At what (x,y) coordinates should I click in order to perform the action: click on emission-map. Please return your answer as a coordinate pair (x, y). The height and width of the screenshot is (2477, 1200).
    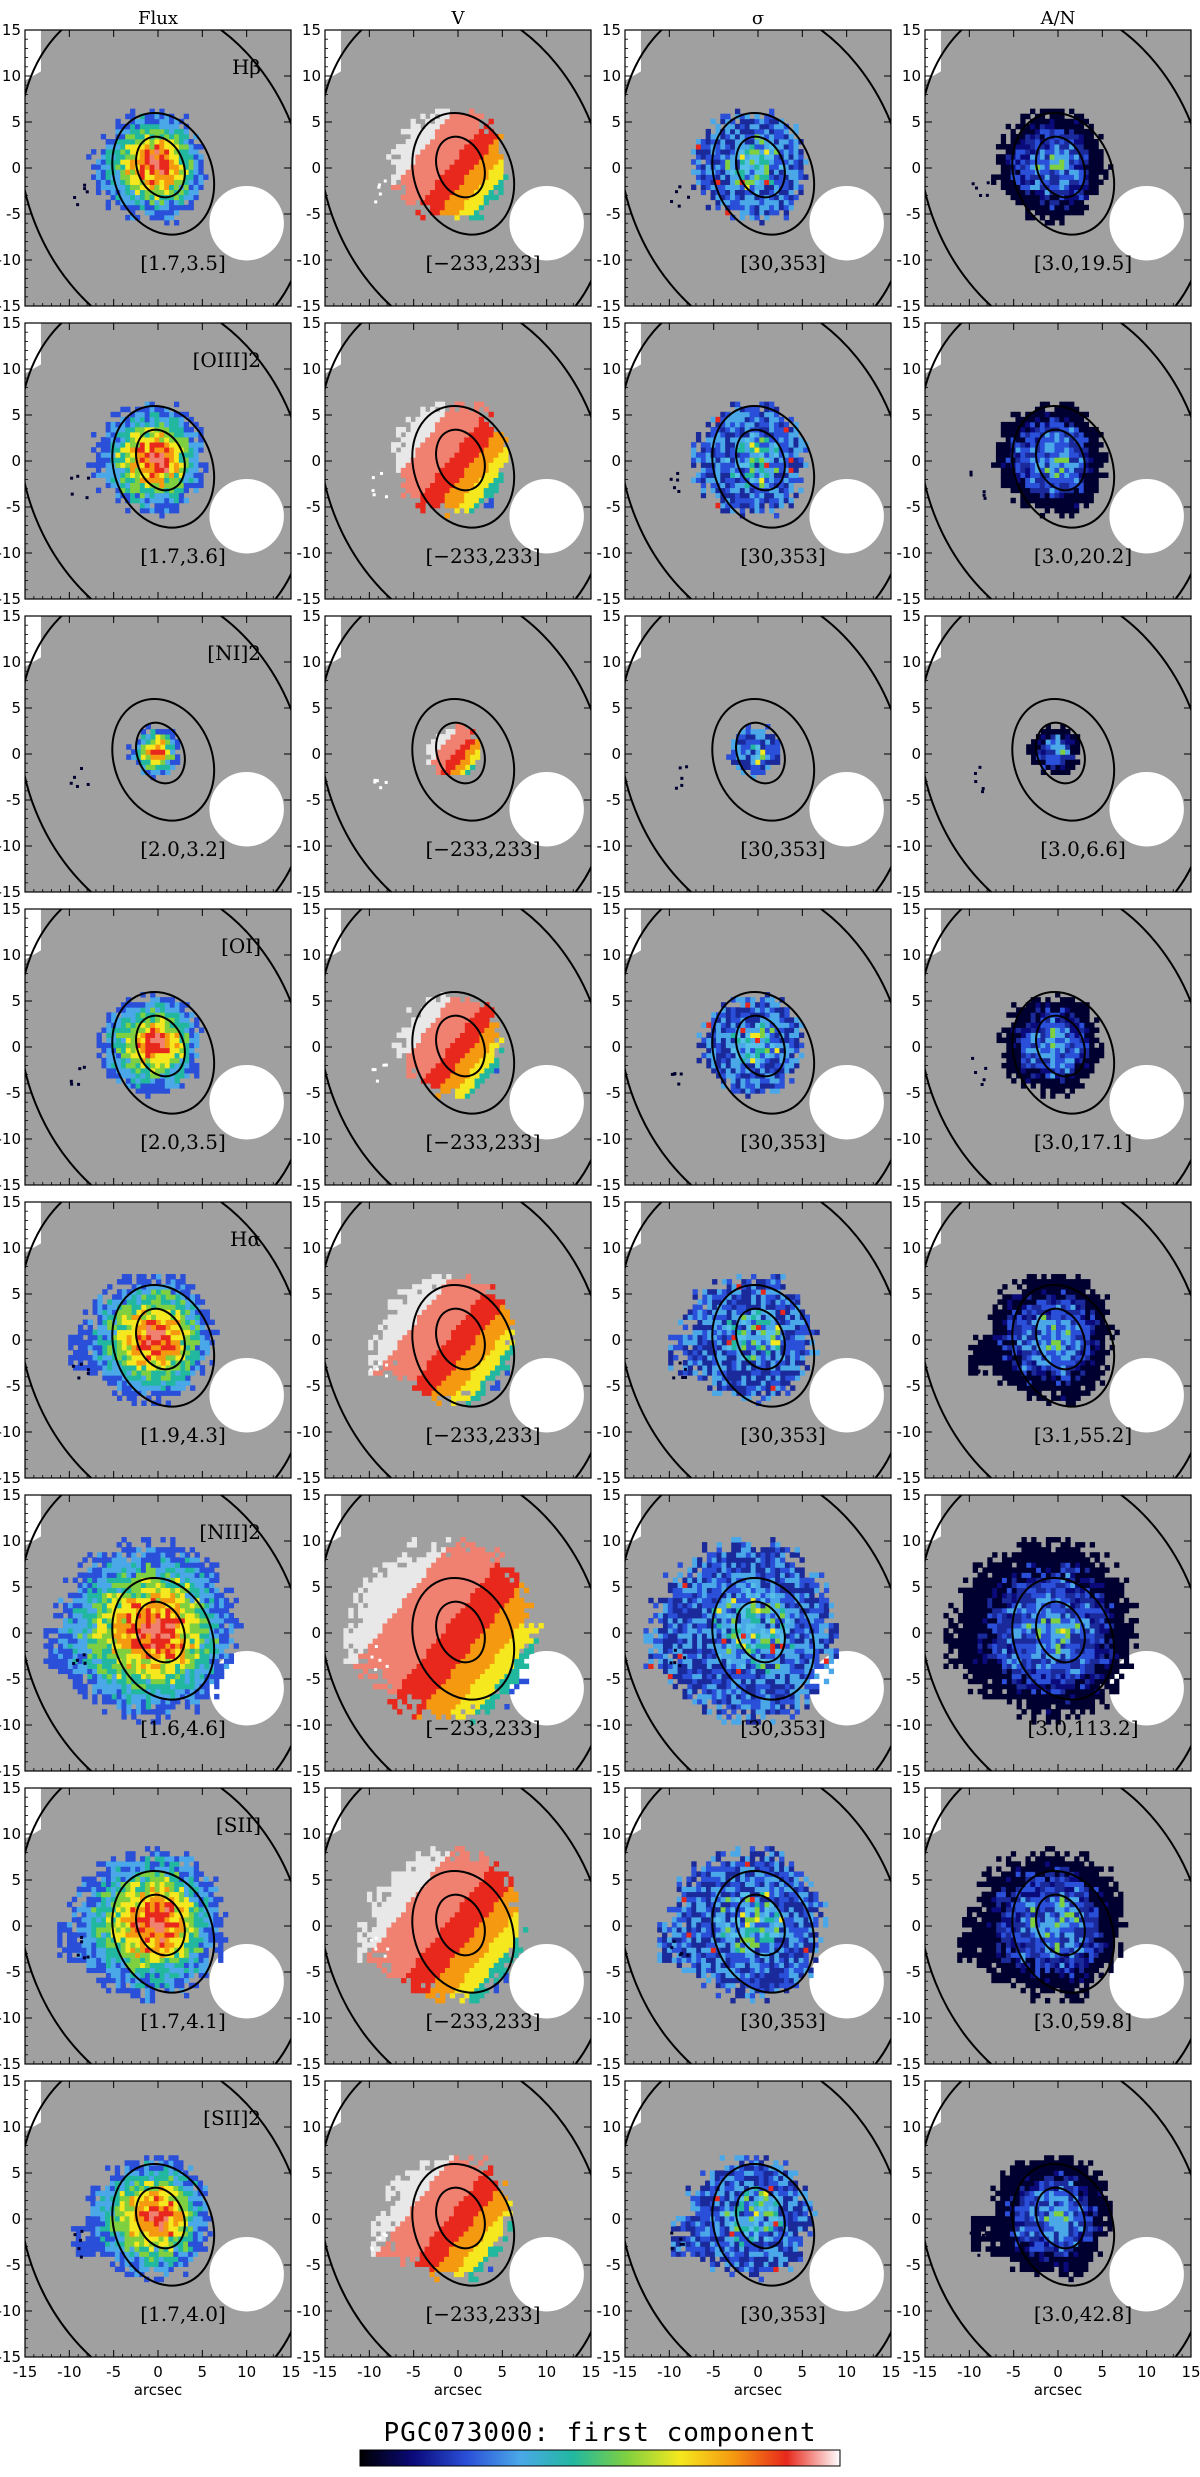
    Looking at the image, I should click on (143, 1925).